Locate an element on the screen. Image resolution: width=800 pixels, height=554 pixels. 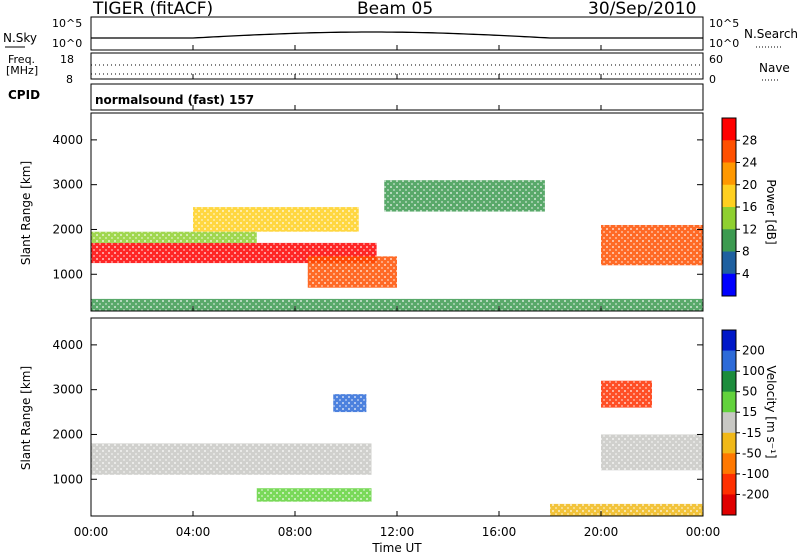
x-tick-label-6: 00:00 is located at coordinates (703, 532).